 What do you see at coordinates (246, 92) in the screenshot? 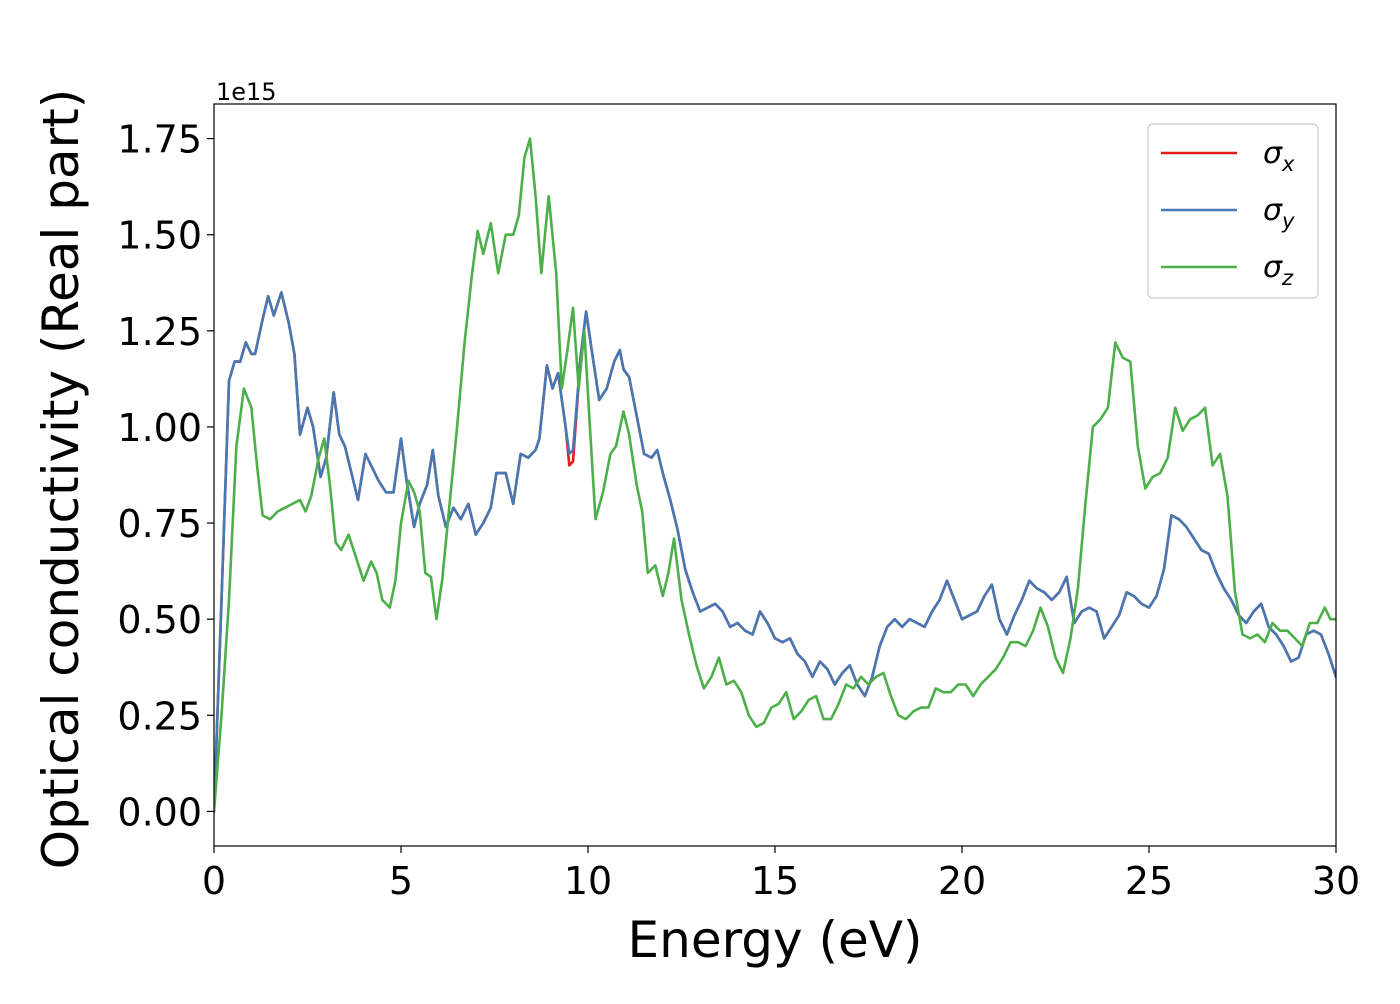
I see `y-axis-offset-text: 1e15` at bounding box center [246, 92].